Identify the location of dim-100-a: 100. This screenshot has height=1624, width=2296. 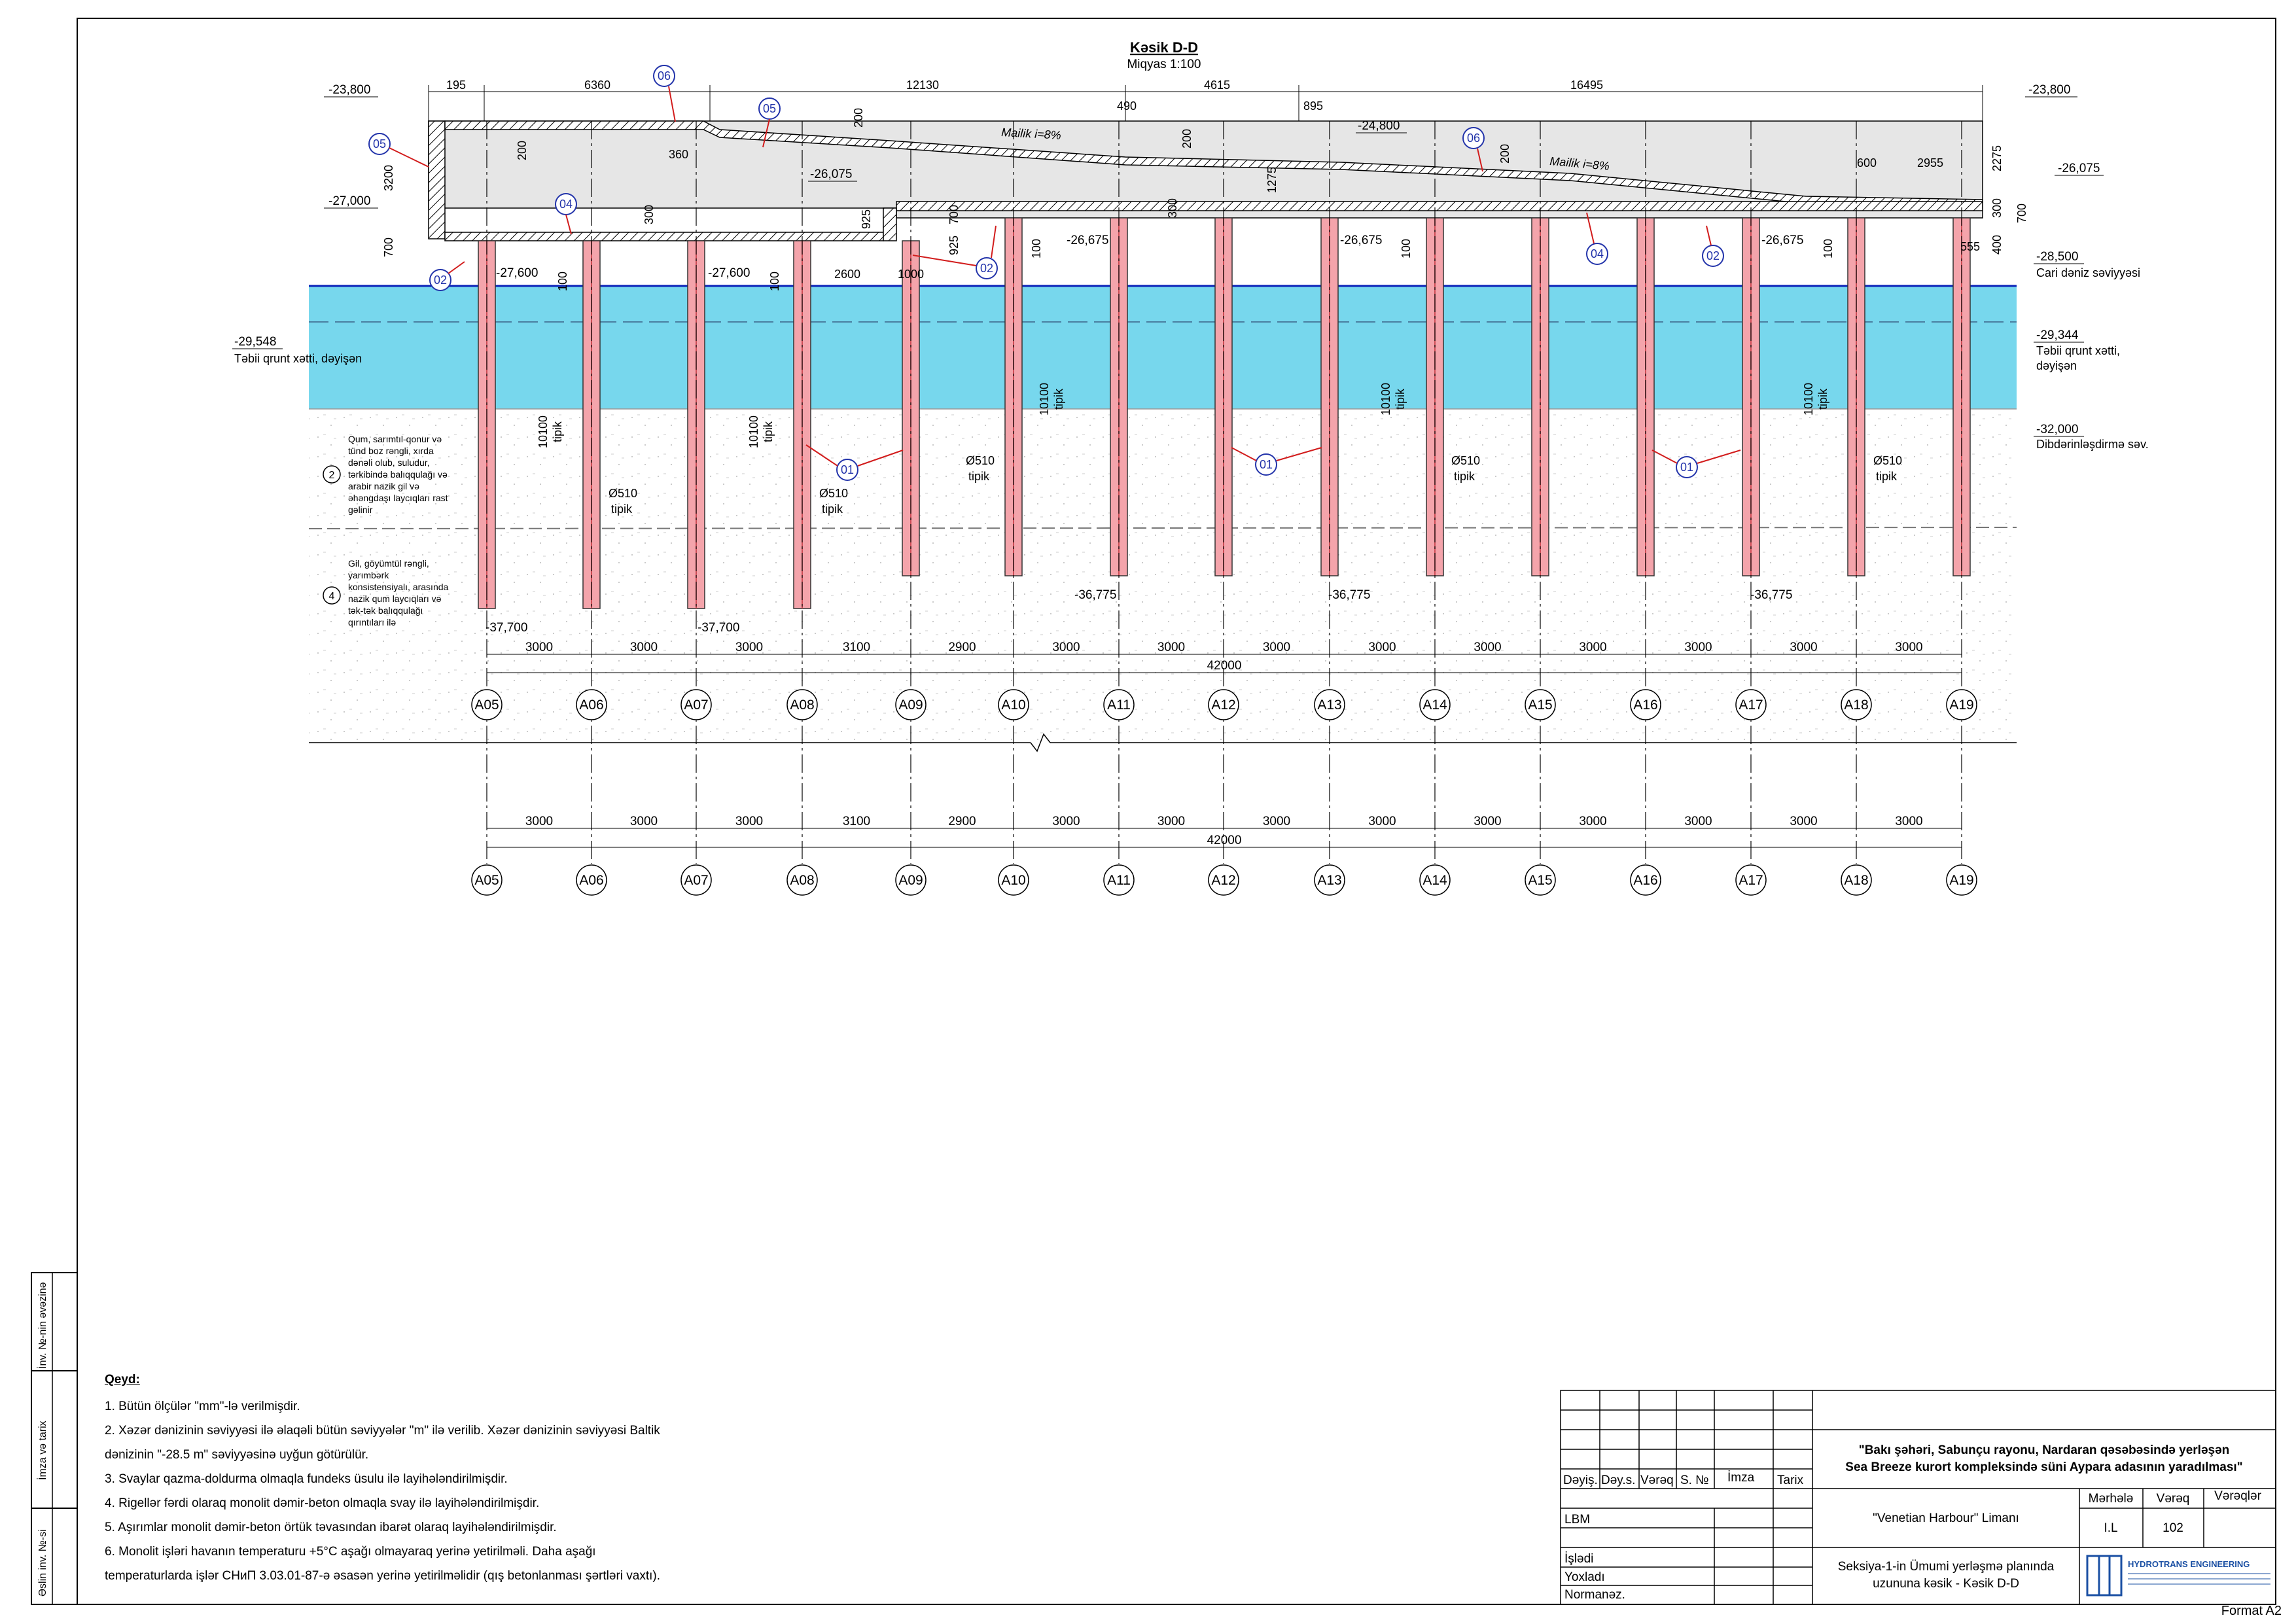
(563, 281).